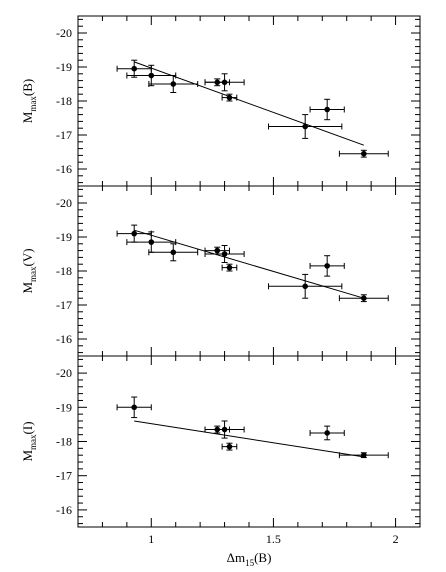 The image size is (446, 572). Describe the element at coordinates (151, 539) in the screenshot. I see `x-tick-label: 1` at that location.